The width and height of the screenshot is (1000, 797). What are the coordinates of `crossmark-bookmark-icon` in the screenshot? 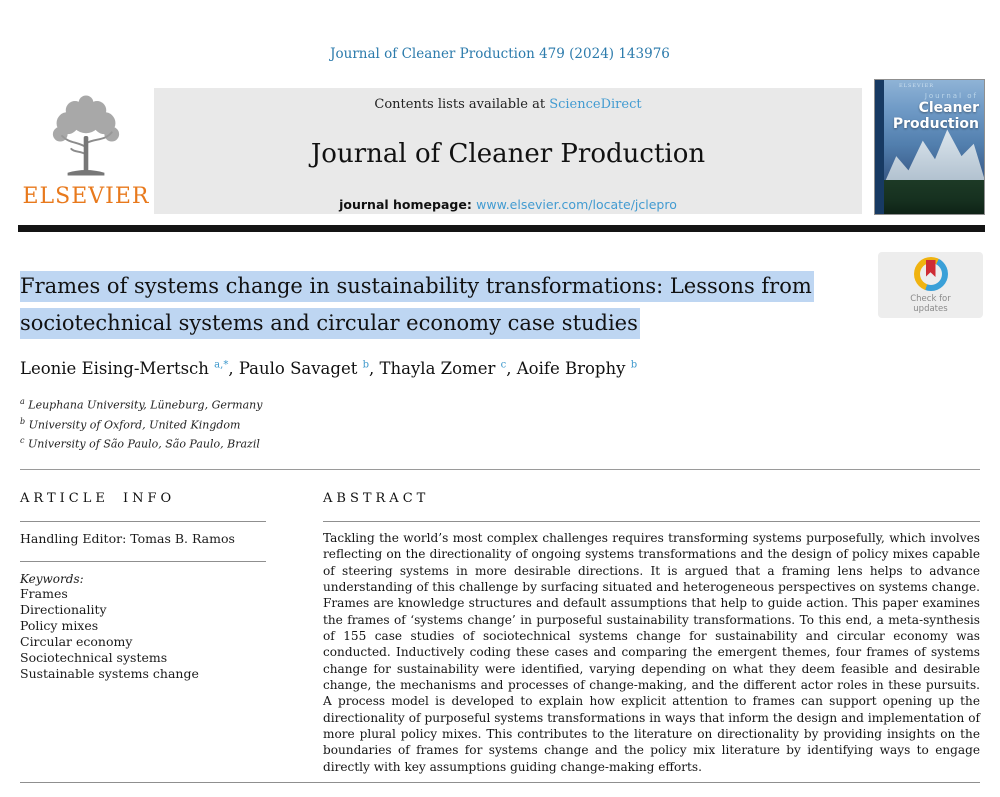 It's located at (930, 268).